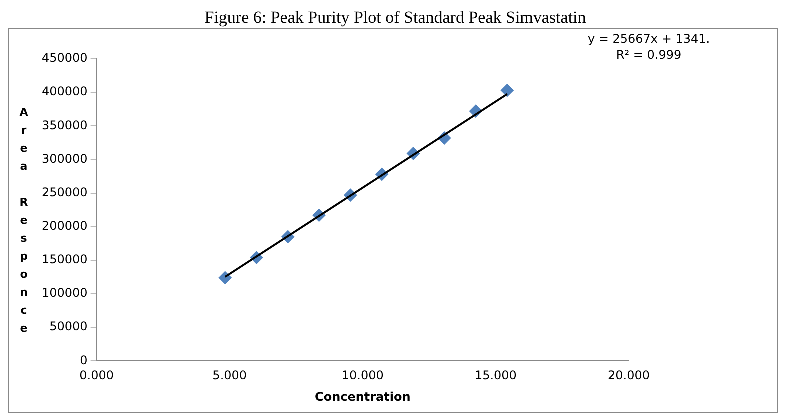  Describe the element at coordinates (230, 375) in the screenshot. I see `x-tick-label: 5.000` at that location.